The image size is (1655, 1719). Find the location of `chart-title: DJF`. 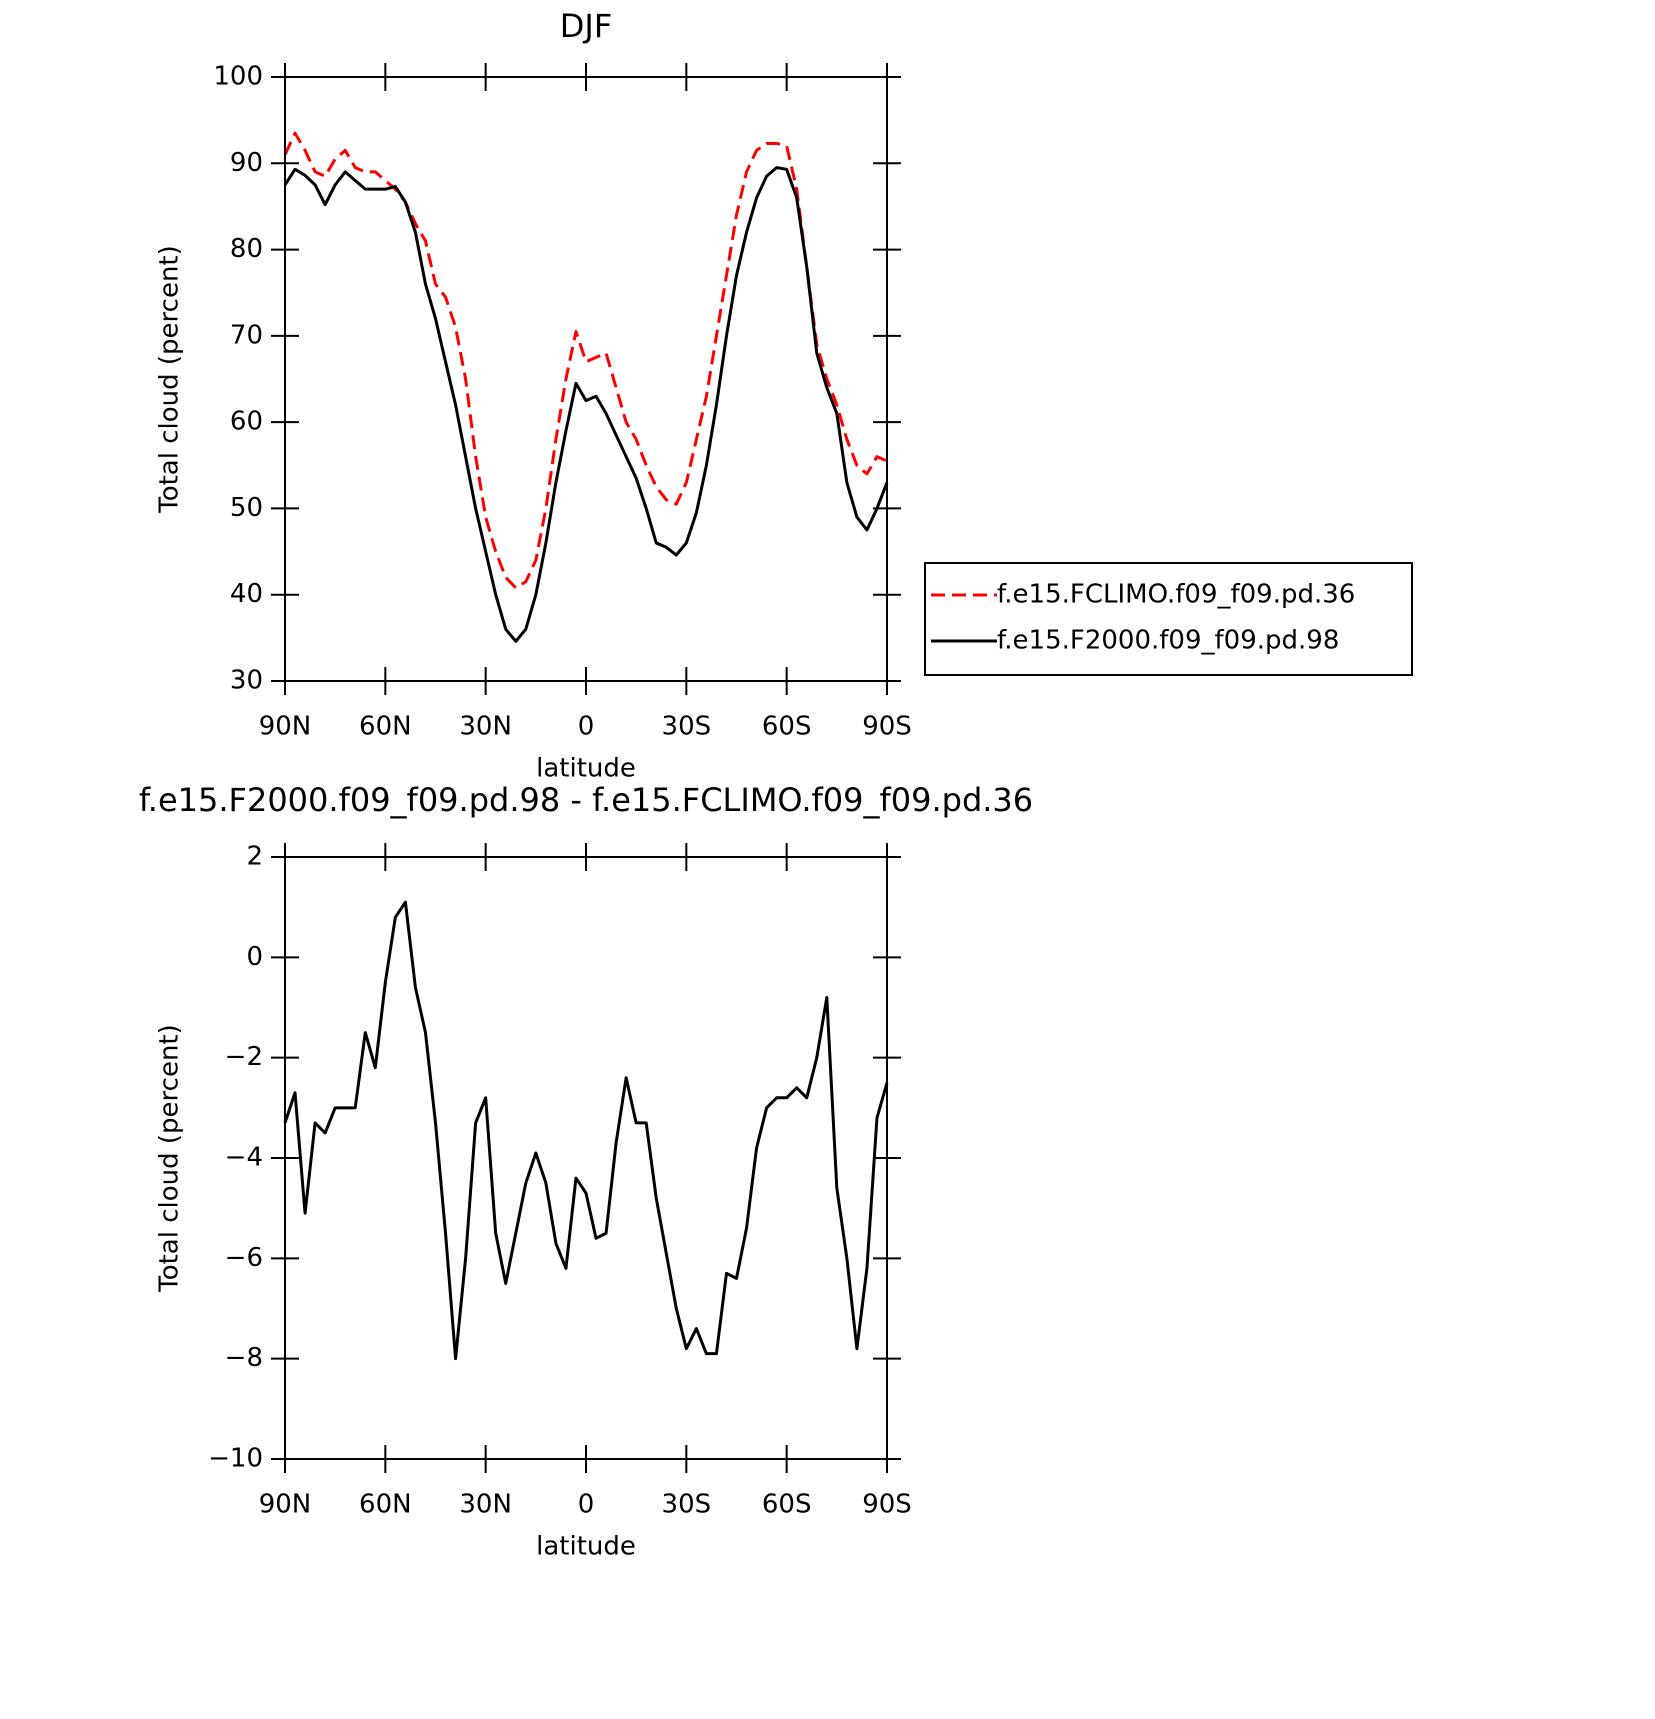

chart-title: DJF is located at coordinates (586, 26).